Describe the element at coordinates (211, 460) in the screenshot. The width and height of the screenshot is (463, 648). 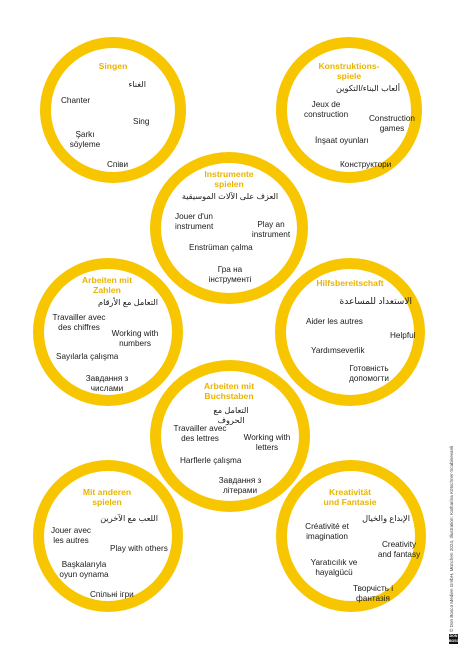
I see `label-turkish: Harflerle çalışma` at that location.